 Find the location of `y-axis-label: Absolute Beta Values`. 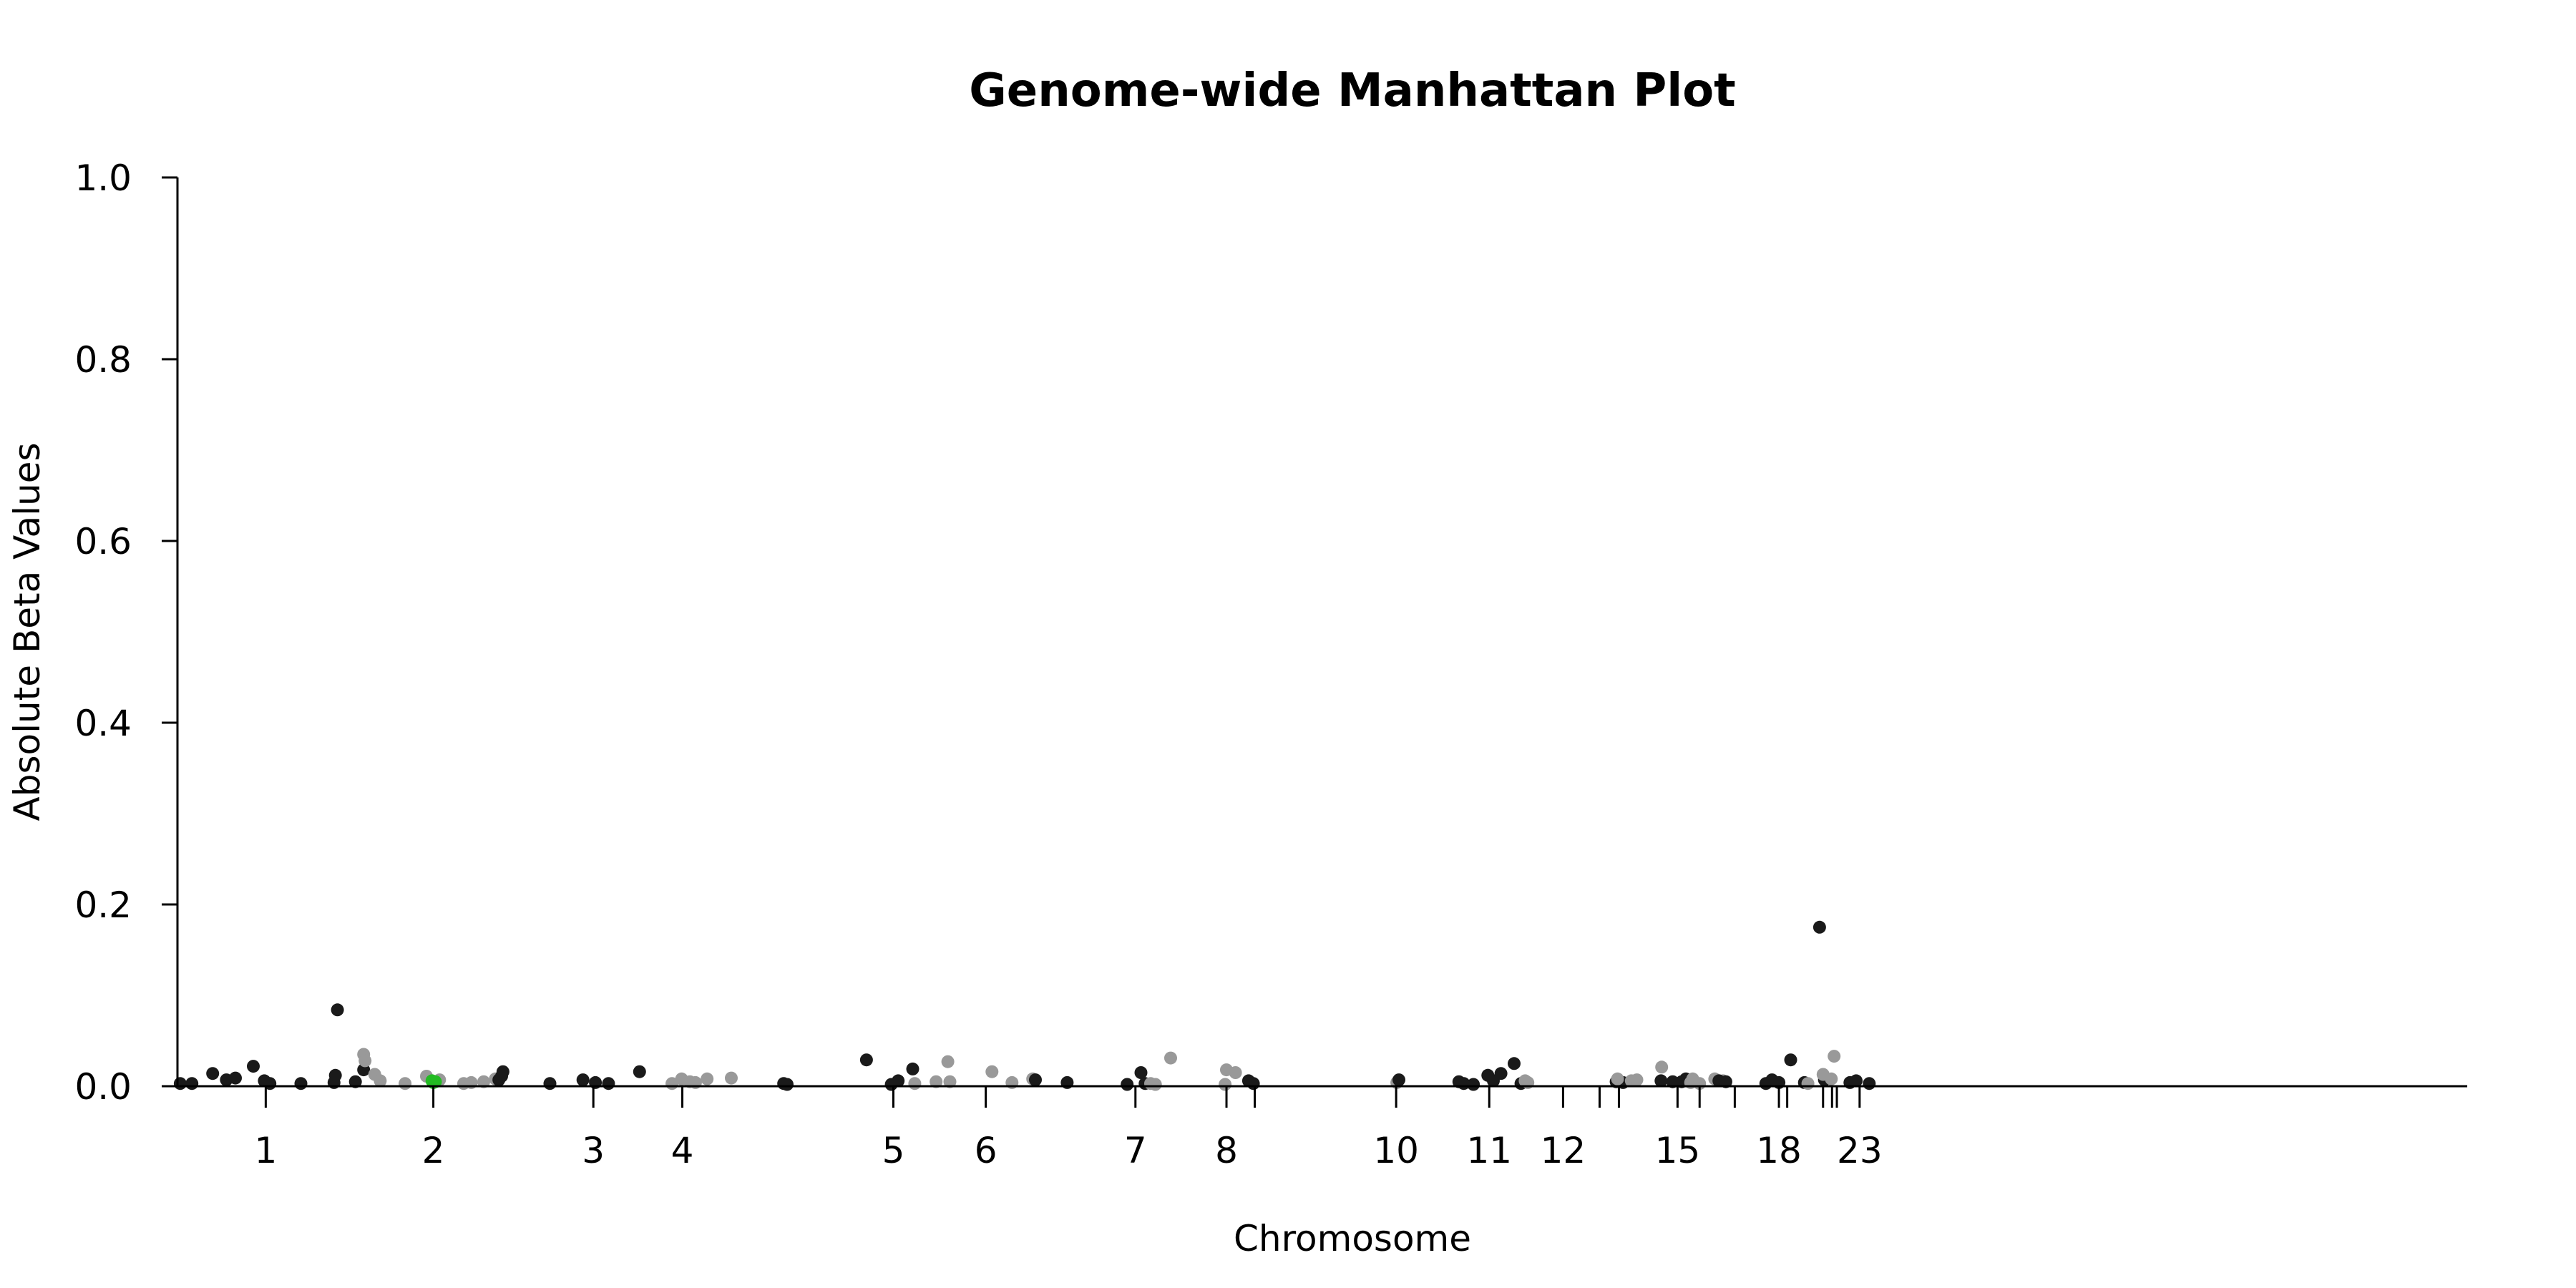

y-axis-label: Absolute Beta Values is located at coordinates (27, 632).